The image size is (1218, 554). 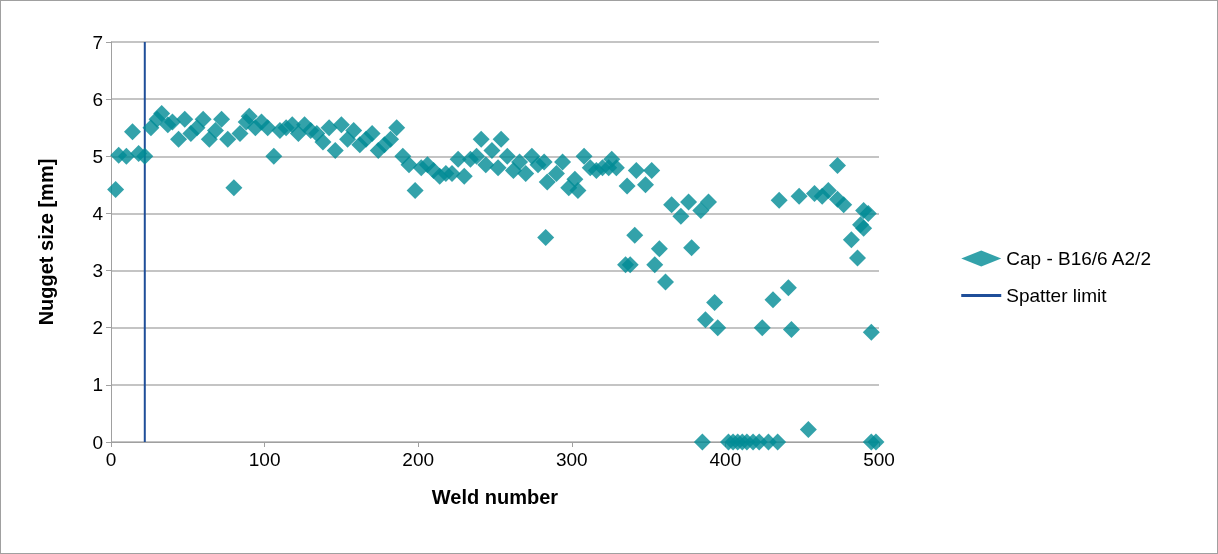 What do you see at coordinates (111, 459) in the screenshot?
I see `x-tick-label: 0` at bounding box center [111, 459].